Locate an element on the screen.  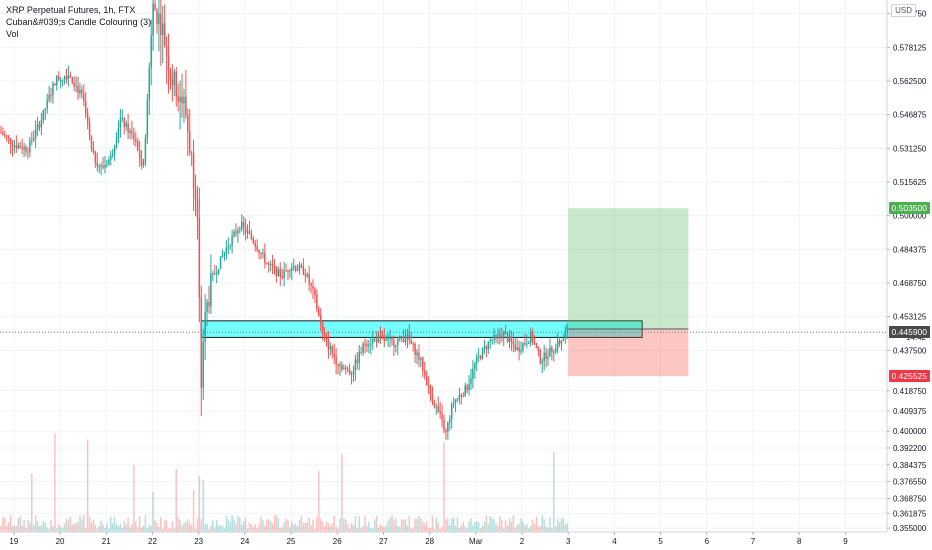
y-tick-label: 0.500000 is located at coordinates (910, 216).